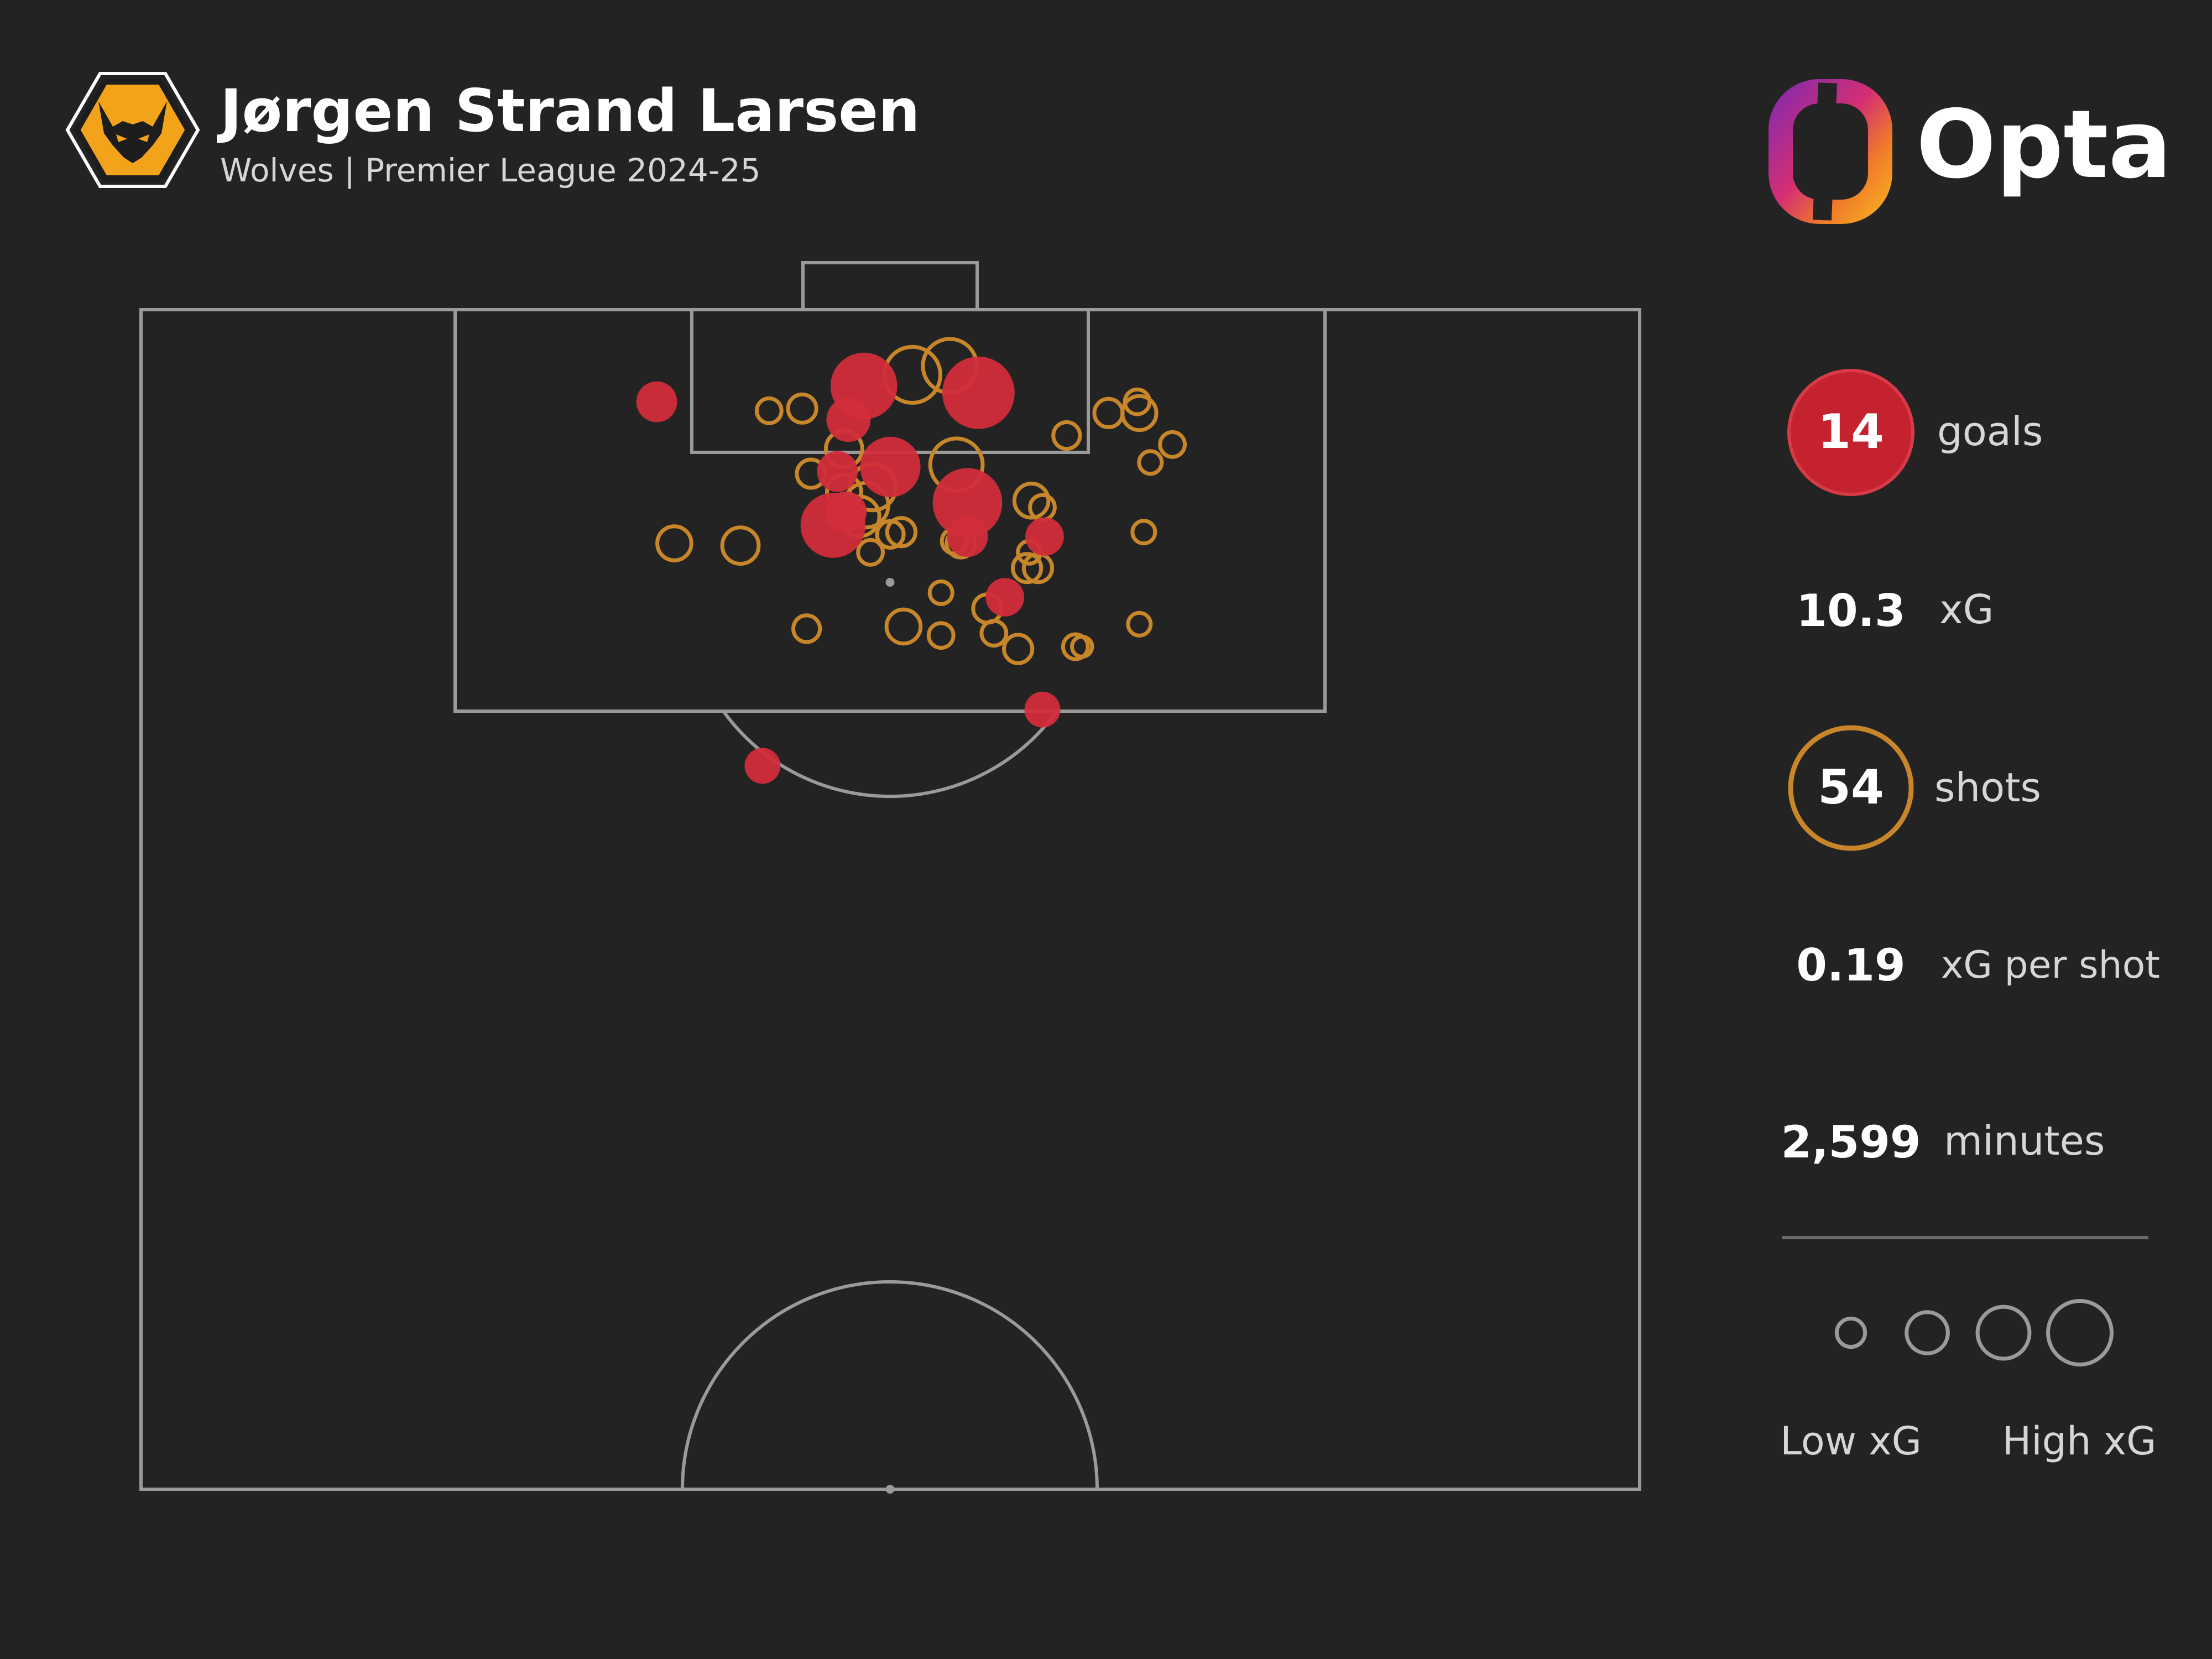 The width and height of the screenshot is (2212, 1659). I want to click on xg-size-legend, so click(1974, 1333).